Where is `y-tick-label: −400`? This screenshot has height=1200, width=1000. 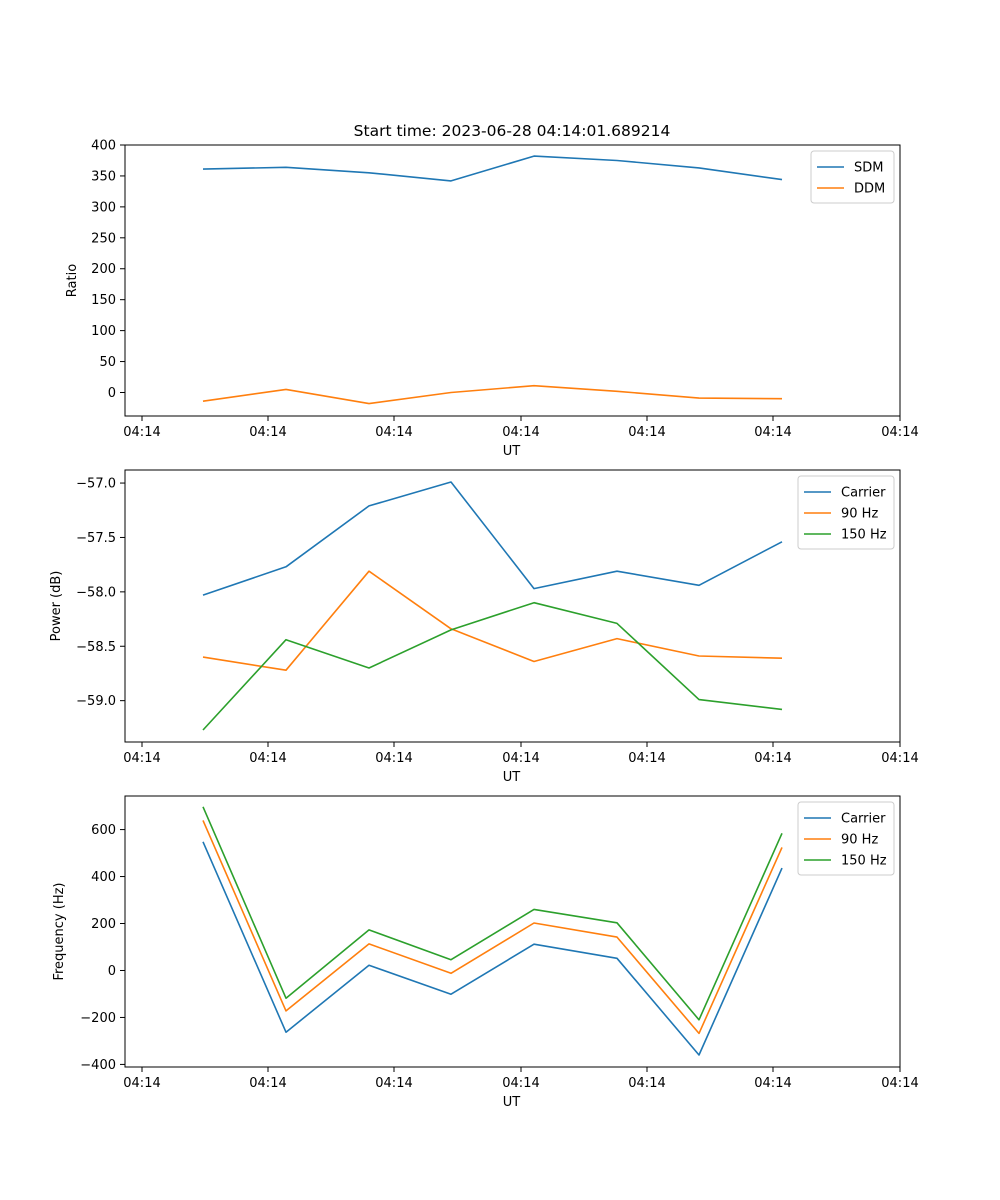 y-tick-label: −400 is located at coordinates (98, 1065).